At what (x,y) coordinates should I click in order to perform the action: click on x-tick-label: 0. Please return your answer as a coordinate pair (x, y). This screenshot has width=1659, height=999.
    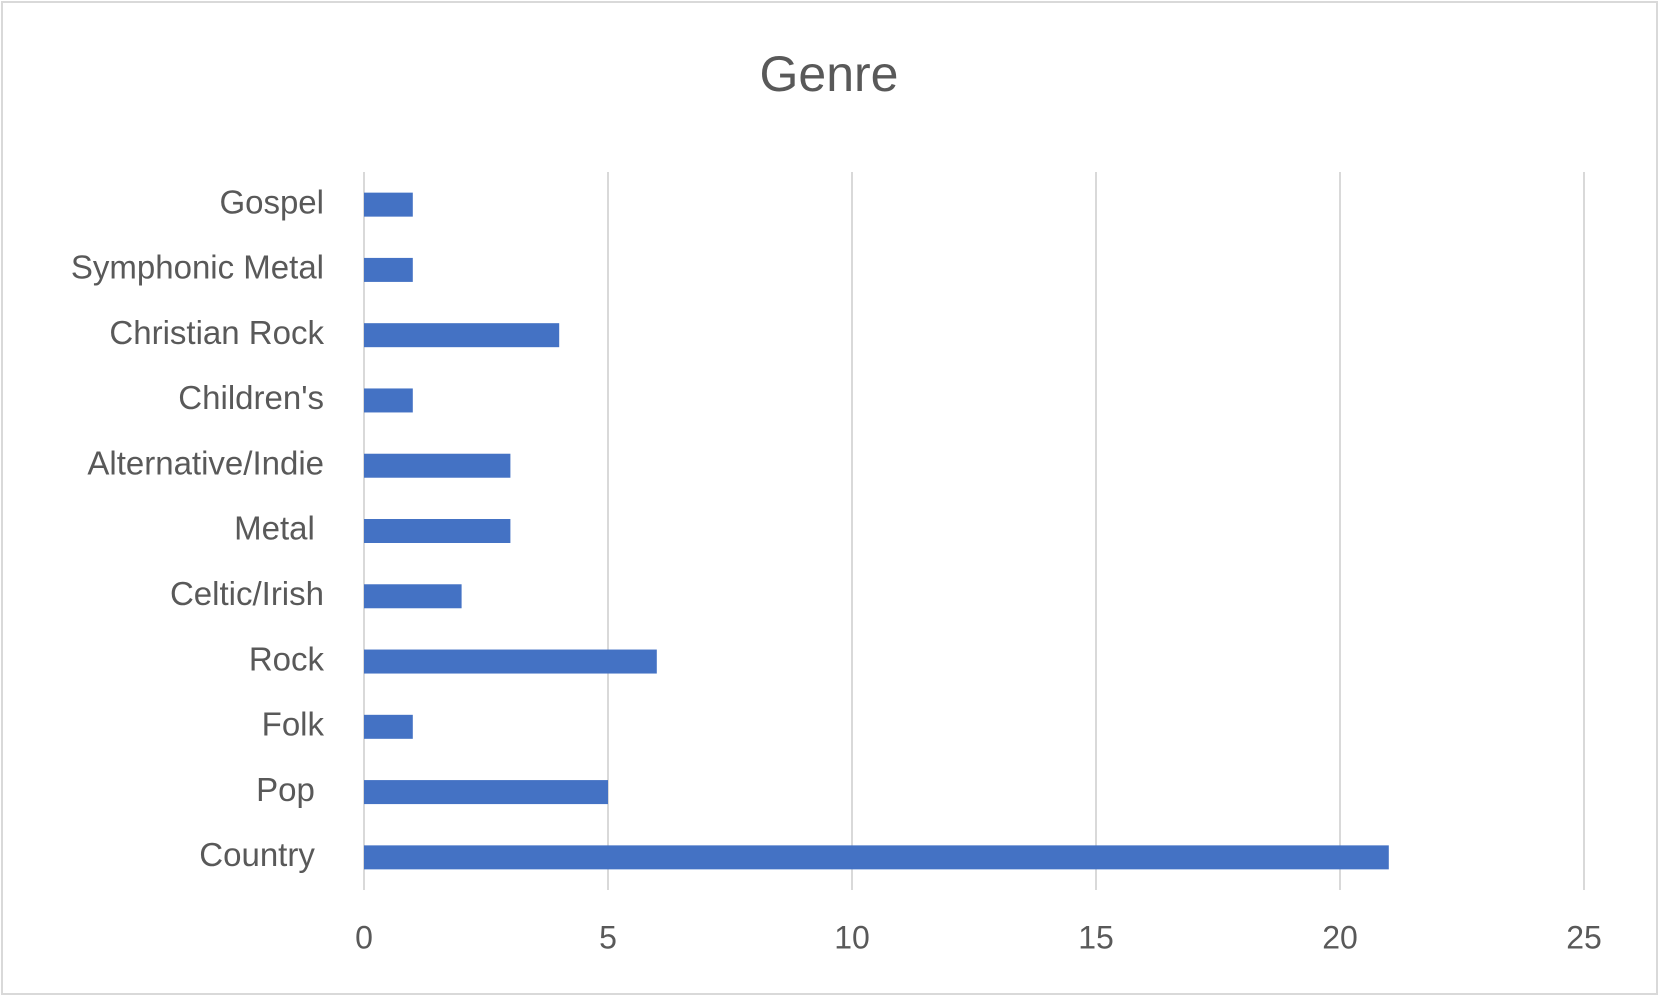
    Looking at the image, I should click on (364, 937).